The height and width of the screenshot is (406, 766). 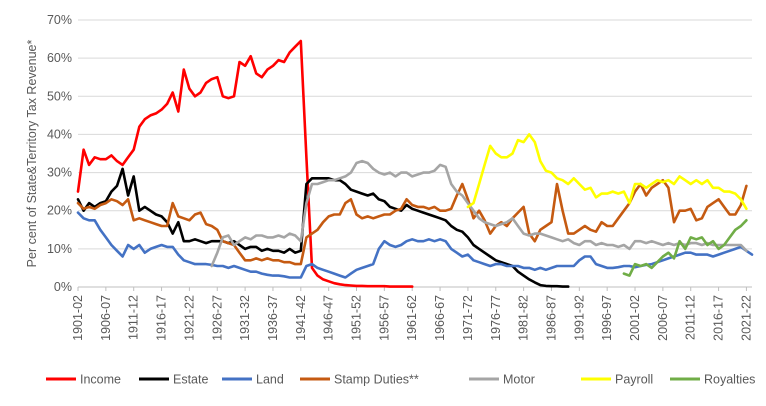 I want to click on y-axis-title: Per cent of State&Territory Tax Revenue*, so click(x=32, y=154).